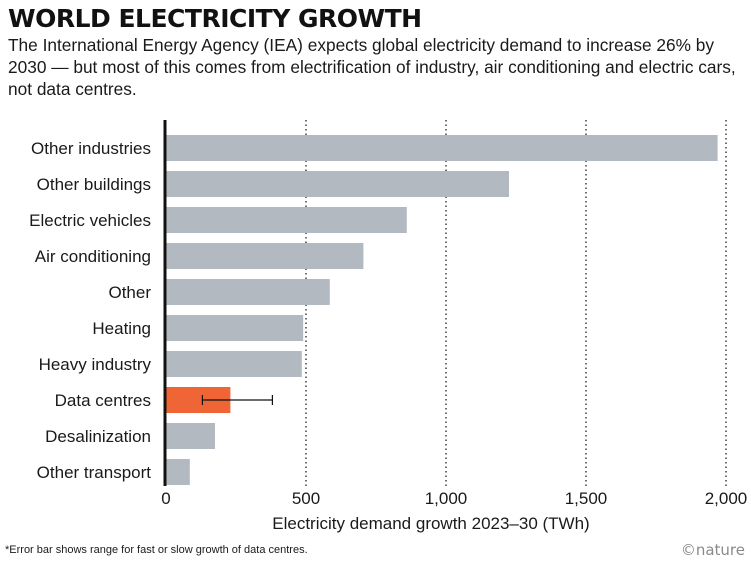  What do you see at coordinates (93, 256) in the screenshot?
I see `category-label-air-conditioning: Air conditioning` at bounding box center [93, 256].